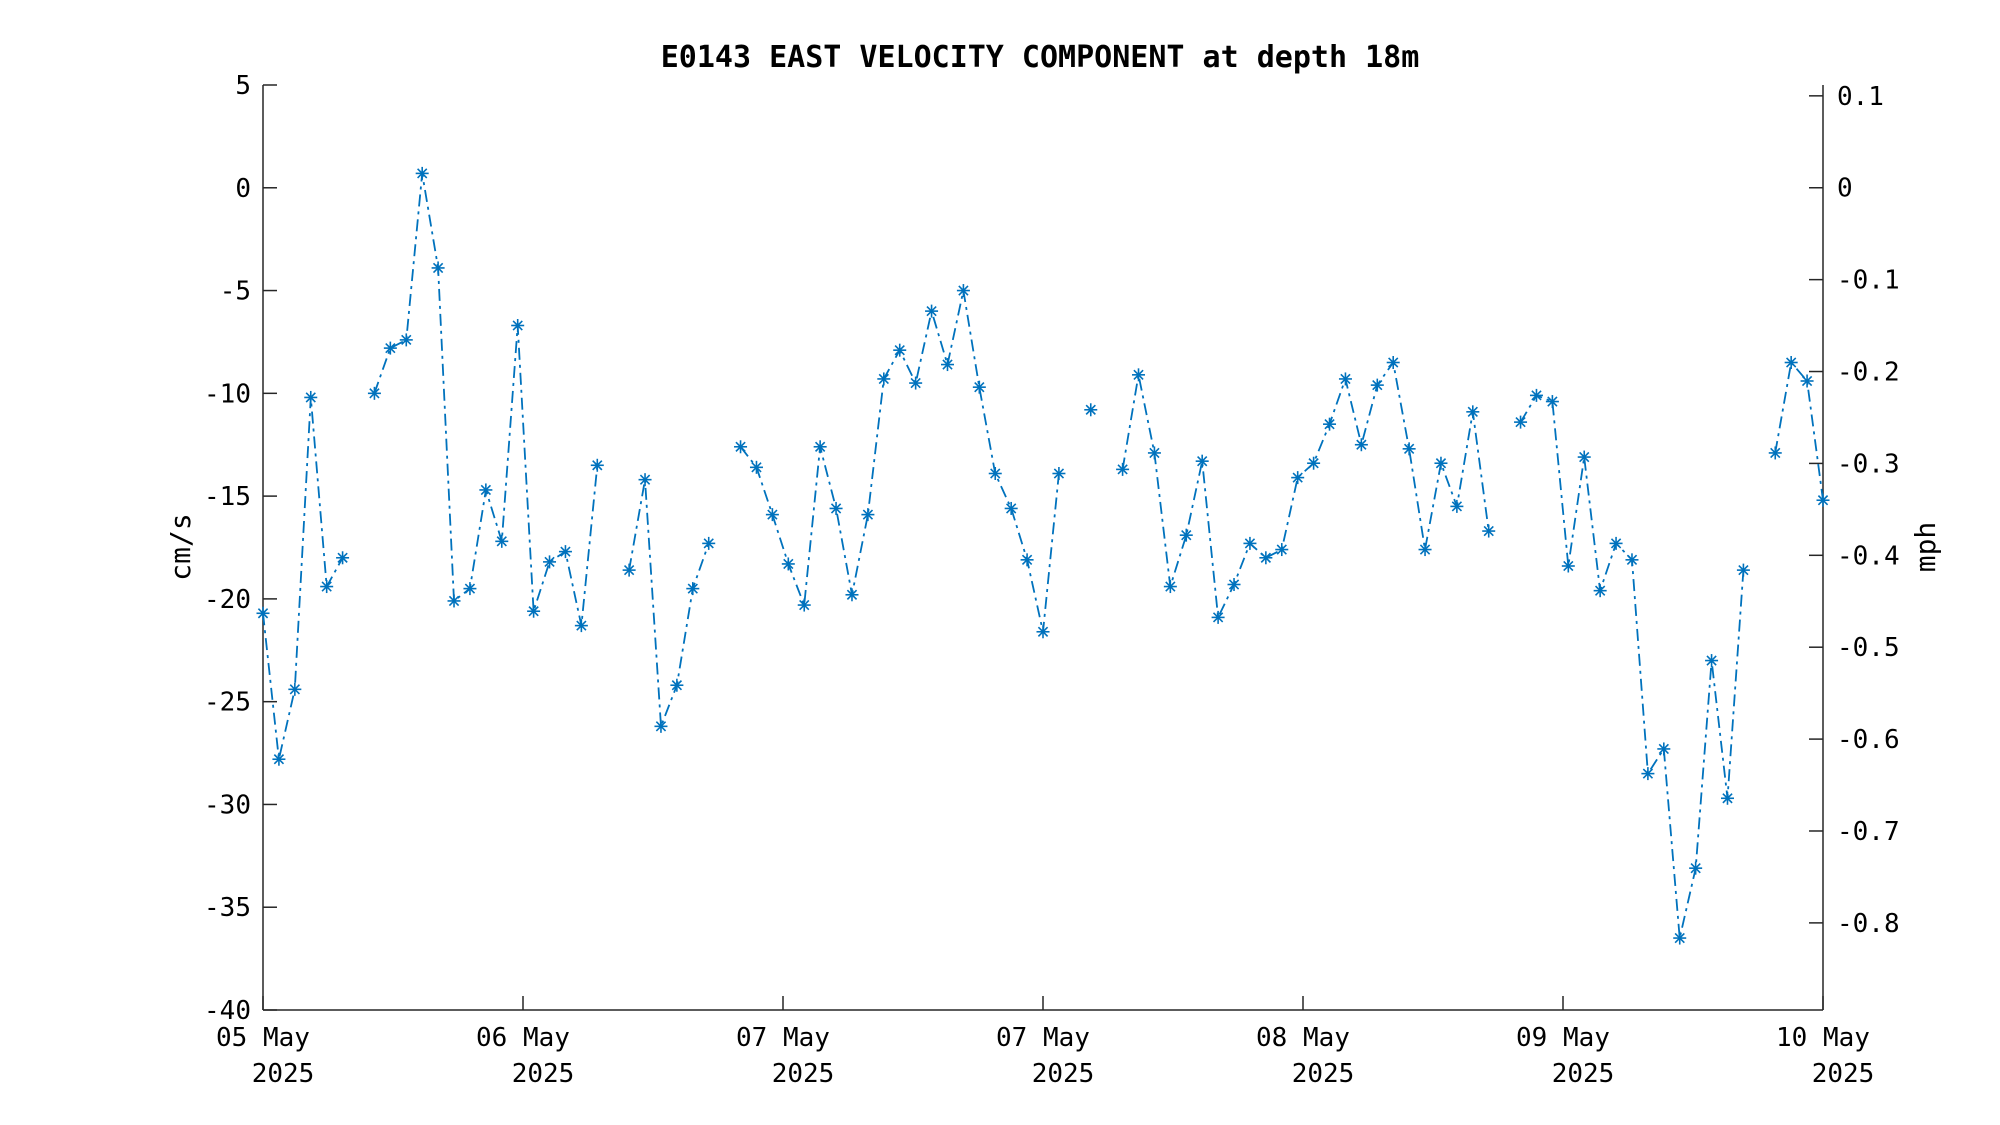 This screenshot has width=2000, height=1125. I want to click on x-tick-label-day: 07 May, so click(783, 1038).